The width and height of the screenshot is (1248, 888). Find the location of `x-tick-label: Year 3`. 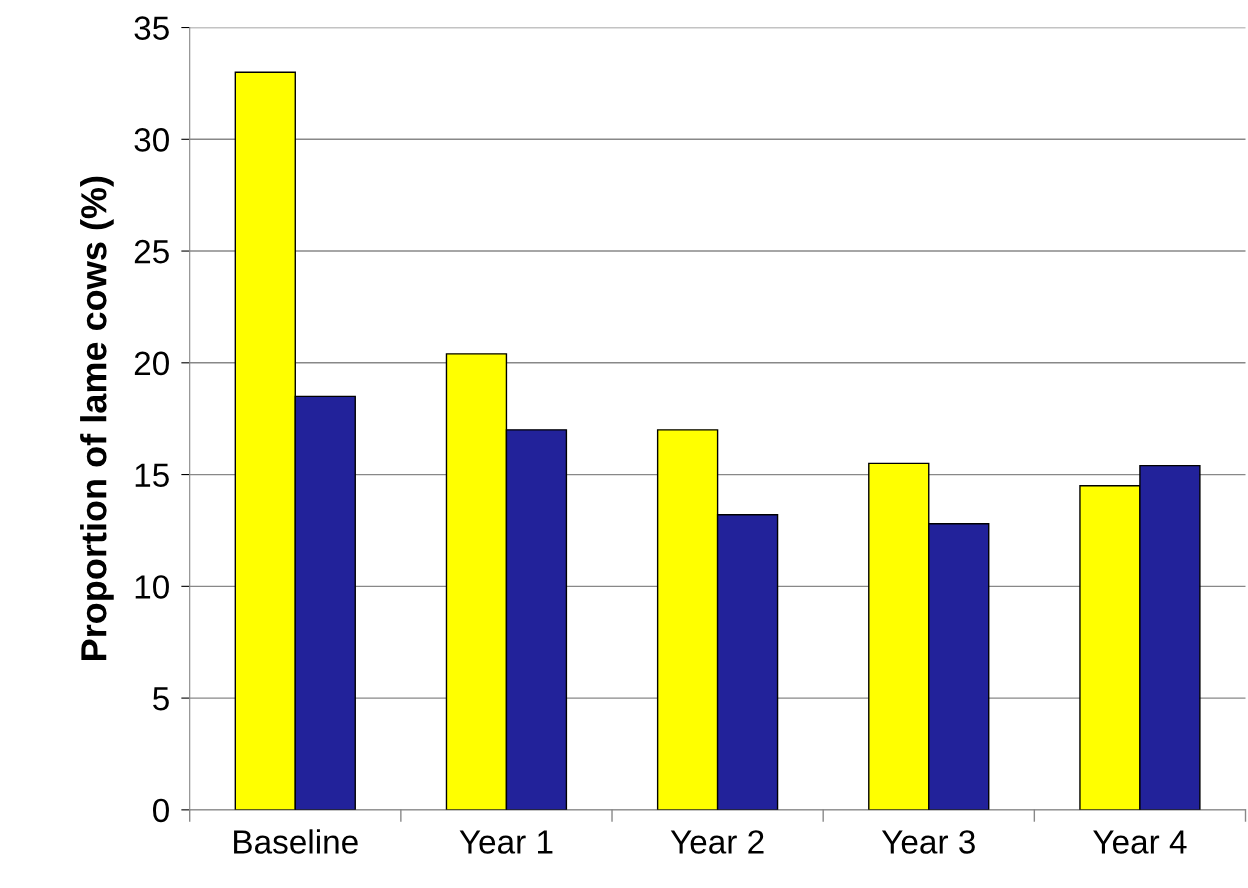

x-tick-label: Year 3 is located at coordinates (928, 842).